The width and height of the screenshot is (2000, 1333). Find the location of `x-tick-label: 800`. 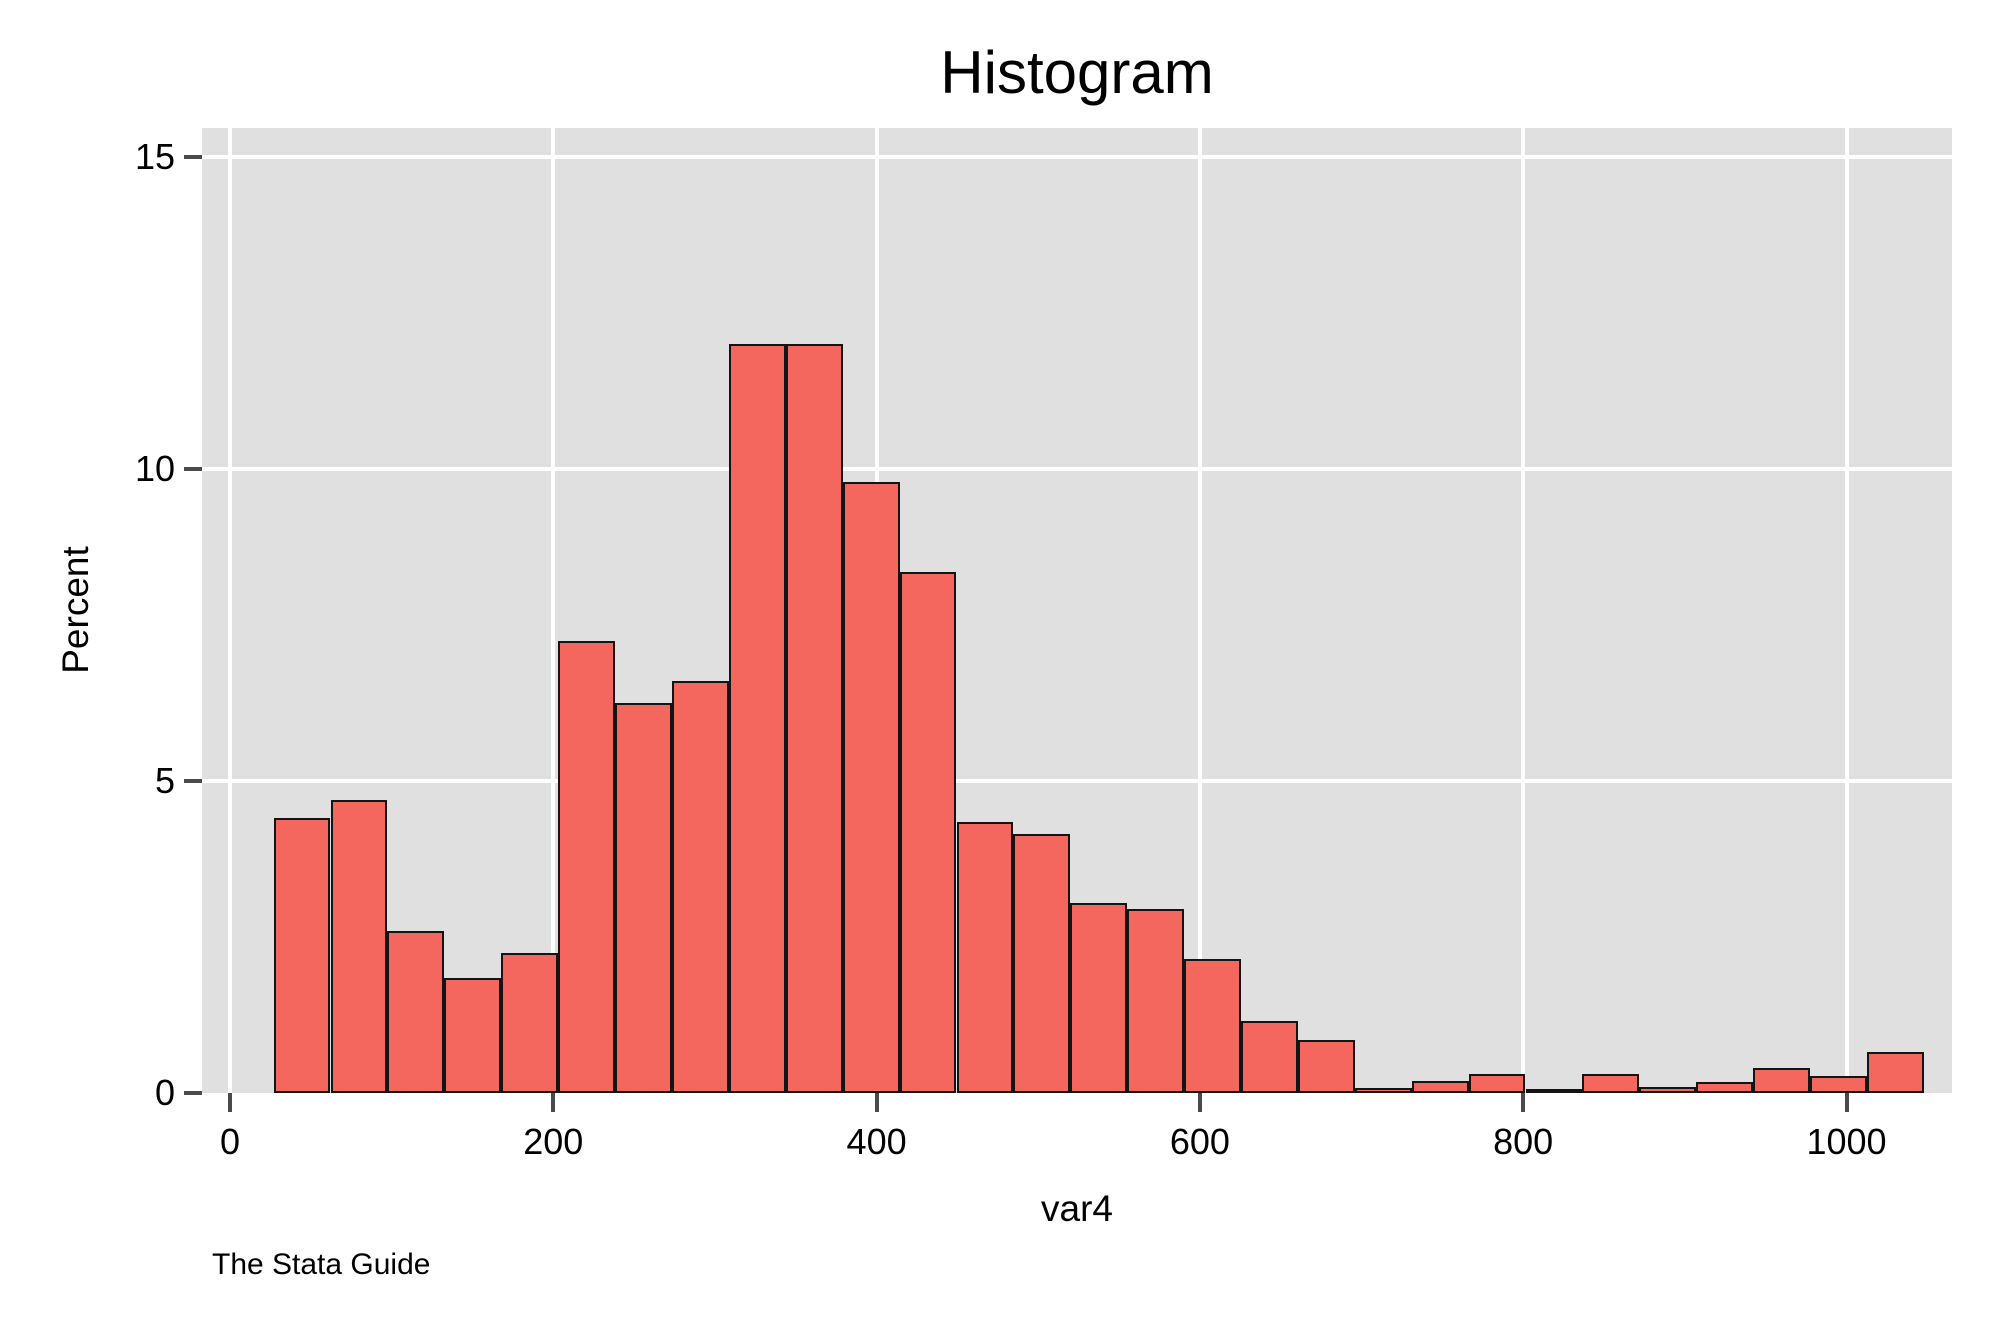

x-tick-label: 800 is located at coordinates (1523, 1141).